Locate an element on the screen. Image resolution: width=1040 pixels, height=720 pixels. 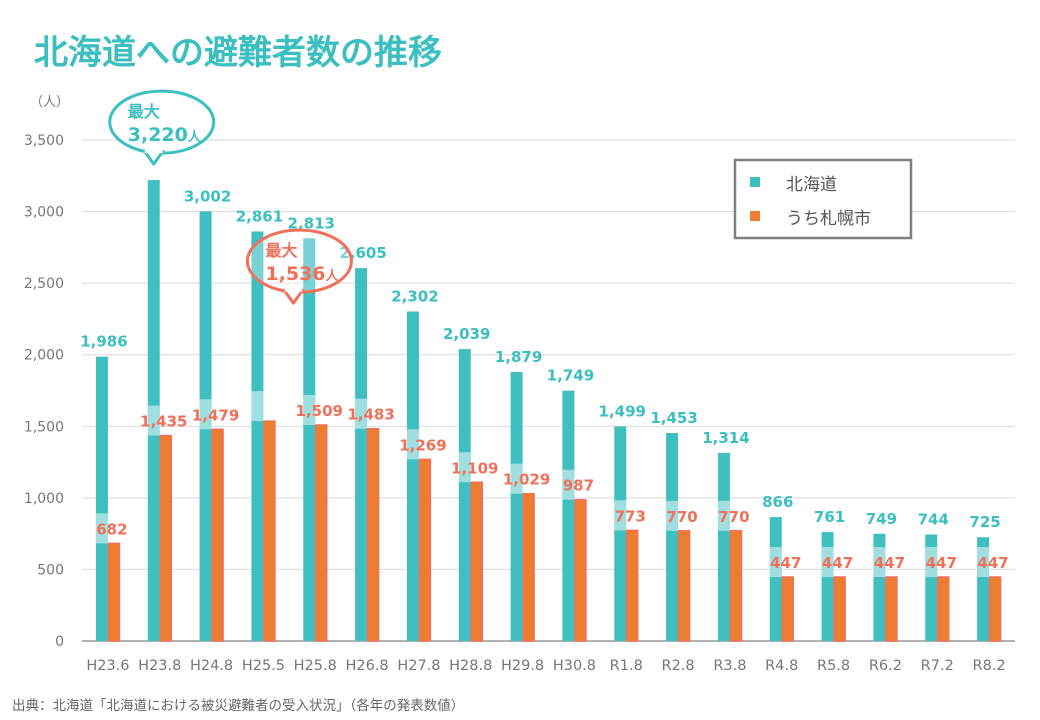
data-label-hokkaido: 1,749 is located at coordinates (570, 376).